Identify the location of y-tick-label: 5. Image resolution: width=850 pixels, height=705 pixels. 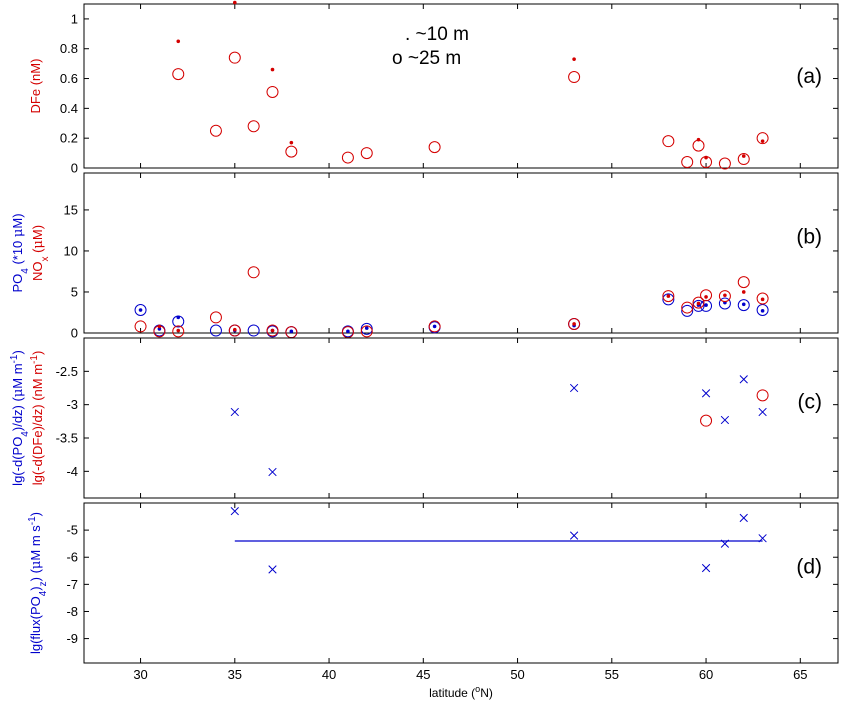
(74, 291).